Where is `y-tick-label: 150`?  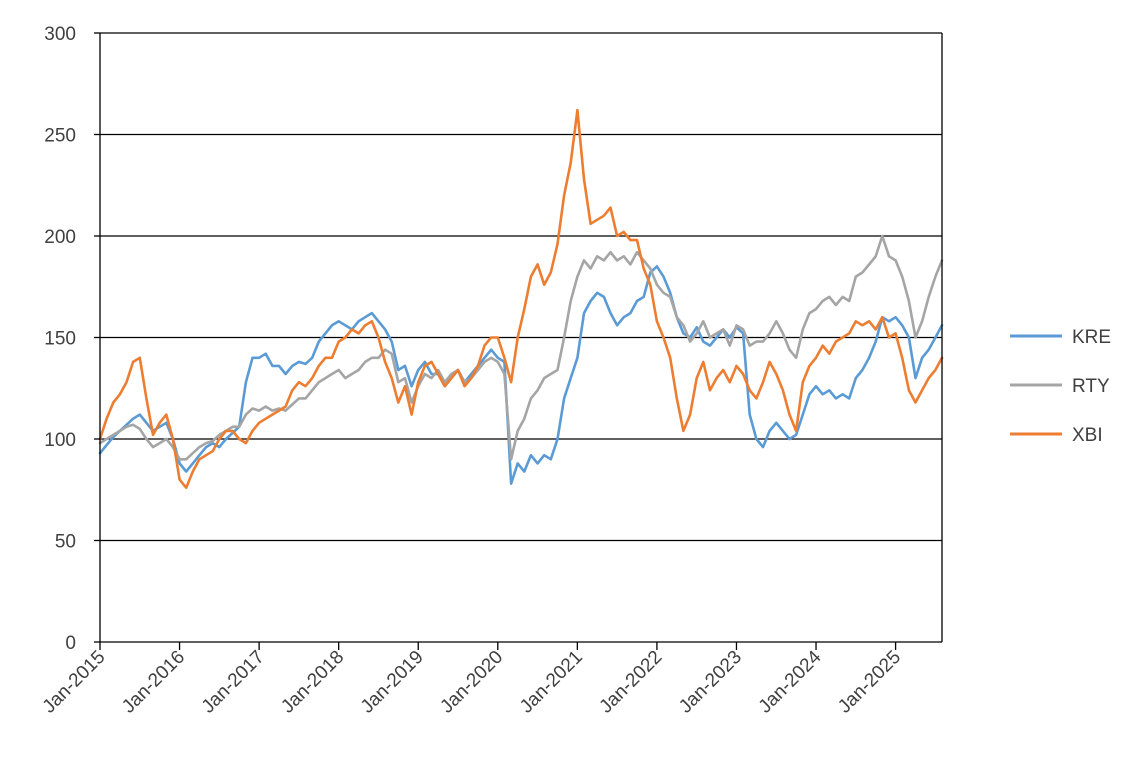
y-tick-label: 150 is located at coordinates (60, 339).